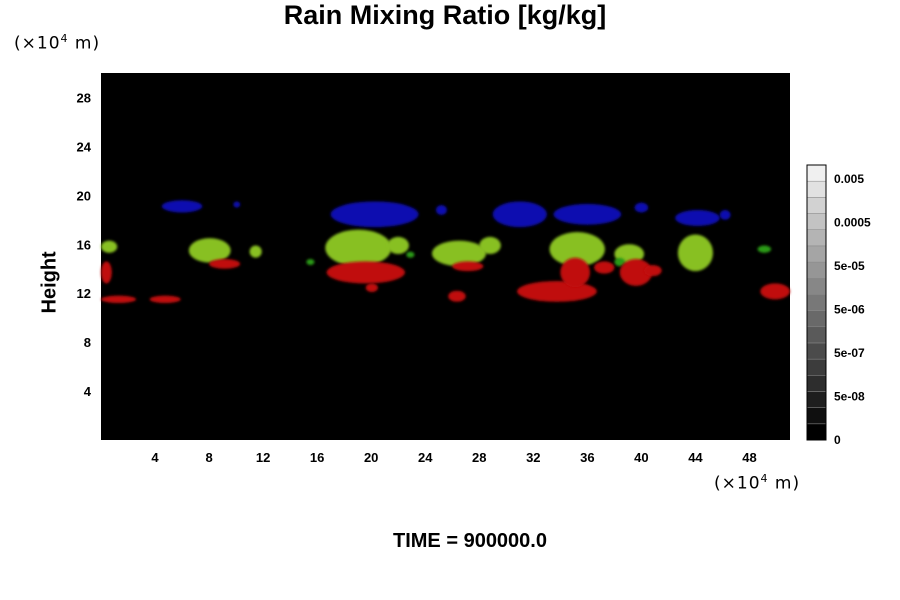 The height and width of the screenshot is (600, 900). What do you see at coordinates (64, 38) in the screenshot?
I see `y-unit-exponent: 4` at bounding box center [64, 38].